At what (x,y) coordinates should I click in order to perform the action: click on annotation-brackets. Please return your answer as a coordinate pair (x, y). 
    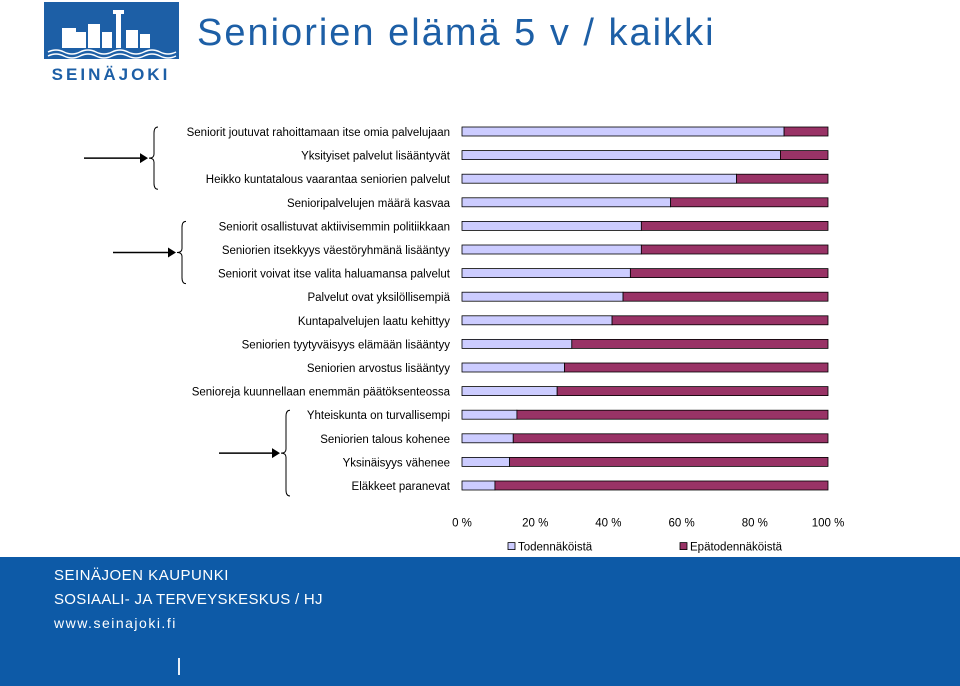
    Looking at the image, I should click on (187, 311).